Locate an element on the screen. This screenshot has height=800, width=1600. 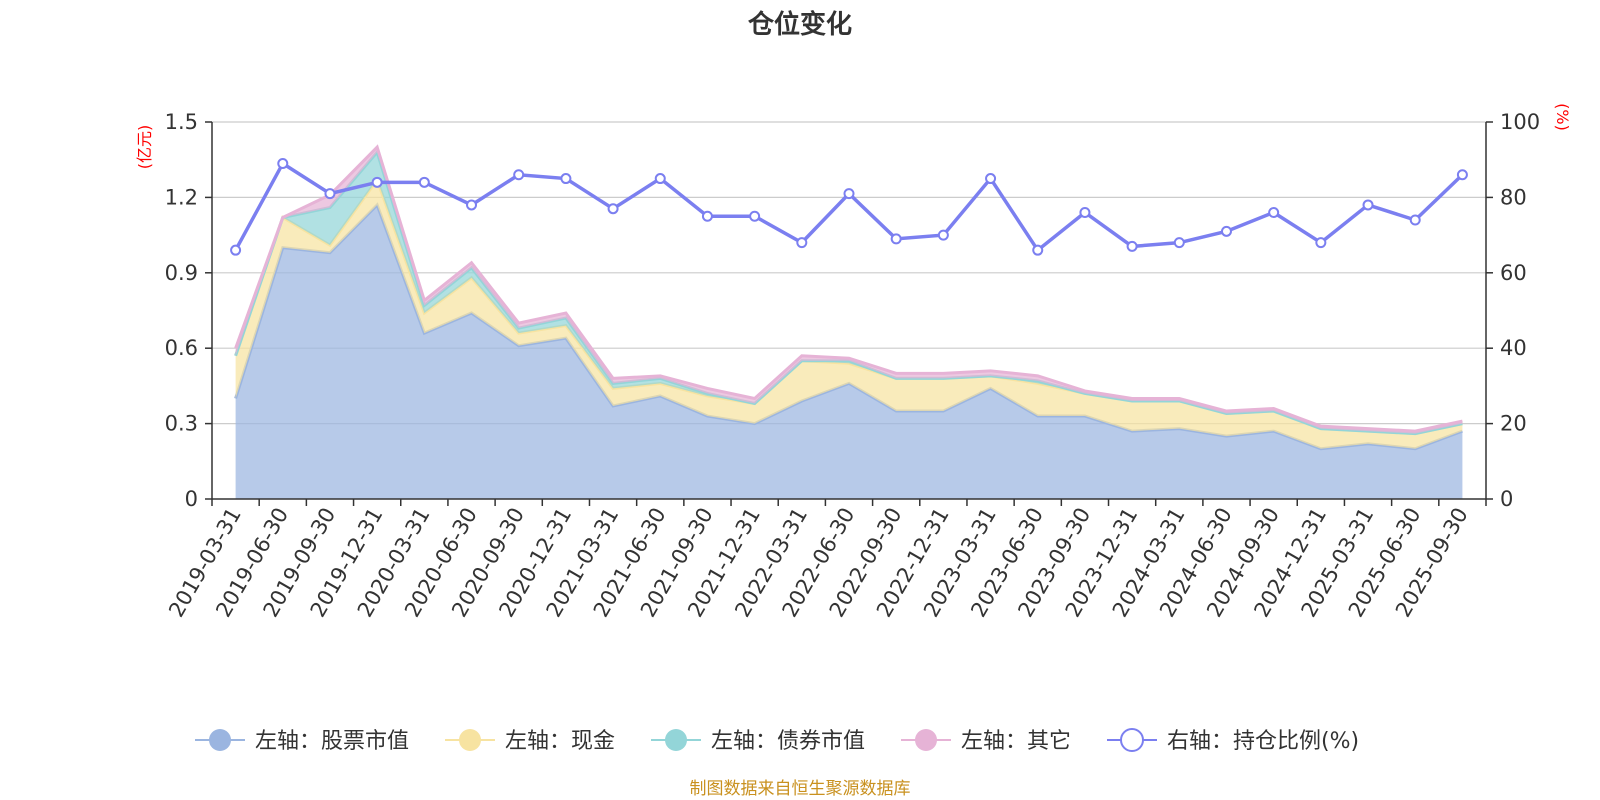
chart-title: 仓位变化 is located at coordinates (799, 24).